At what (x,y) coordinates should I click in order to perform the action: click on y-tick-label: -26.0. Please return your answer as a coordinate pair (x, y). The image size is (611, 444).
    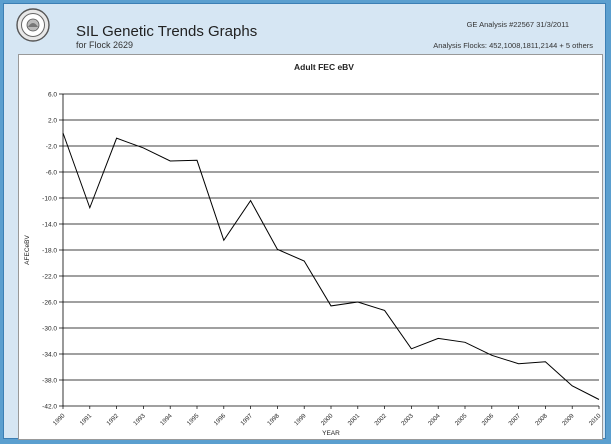
    Looking at the image, I should click on (49, 302).